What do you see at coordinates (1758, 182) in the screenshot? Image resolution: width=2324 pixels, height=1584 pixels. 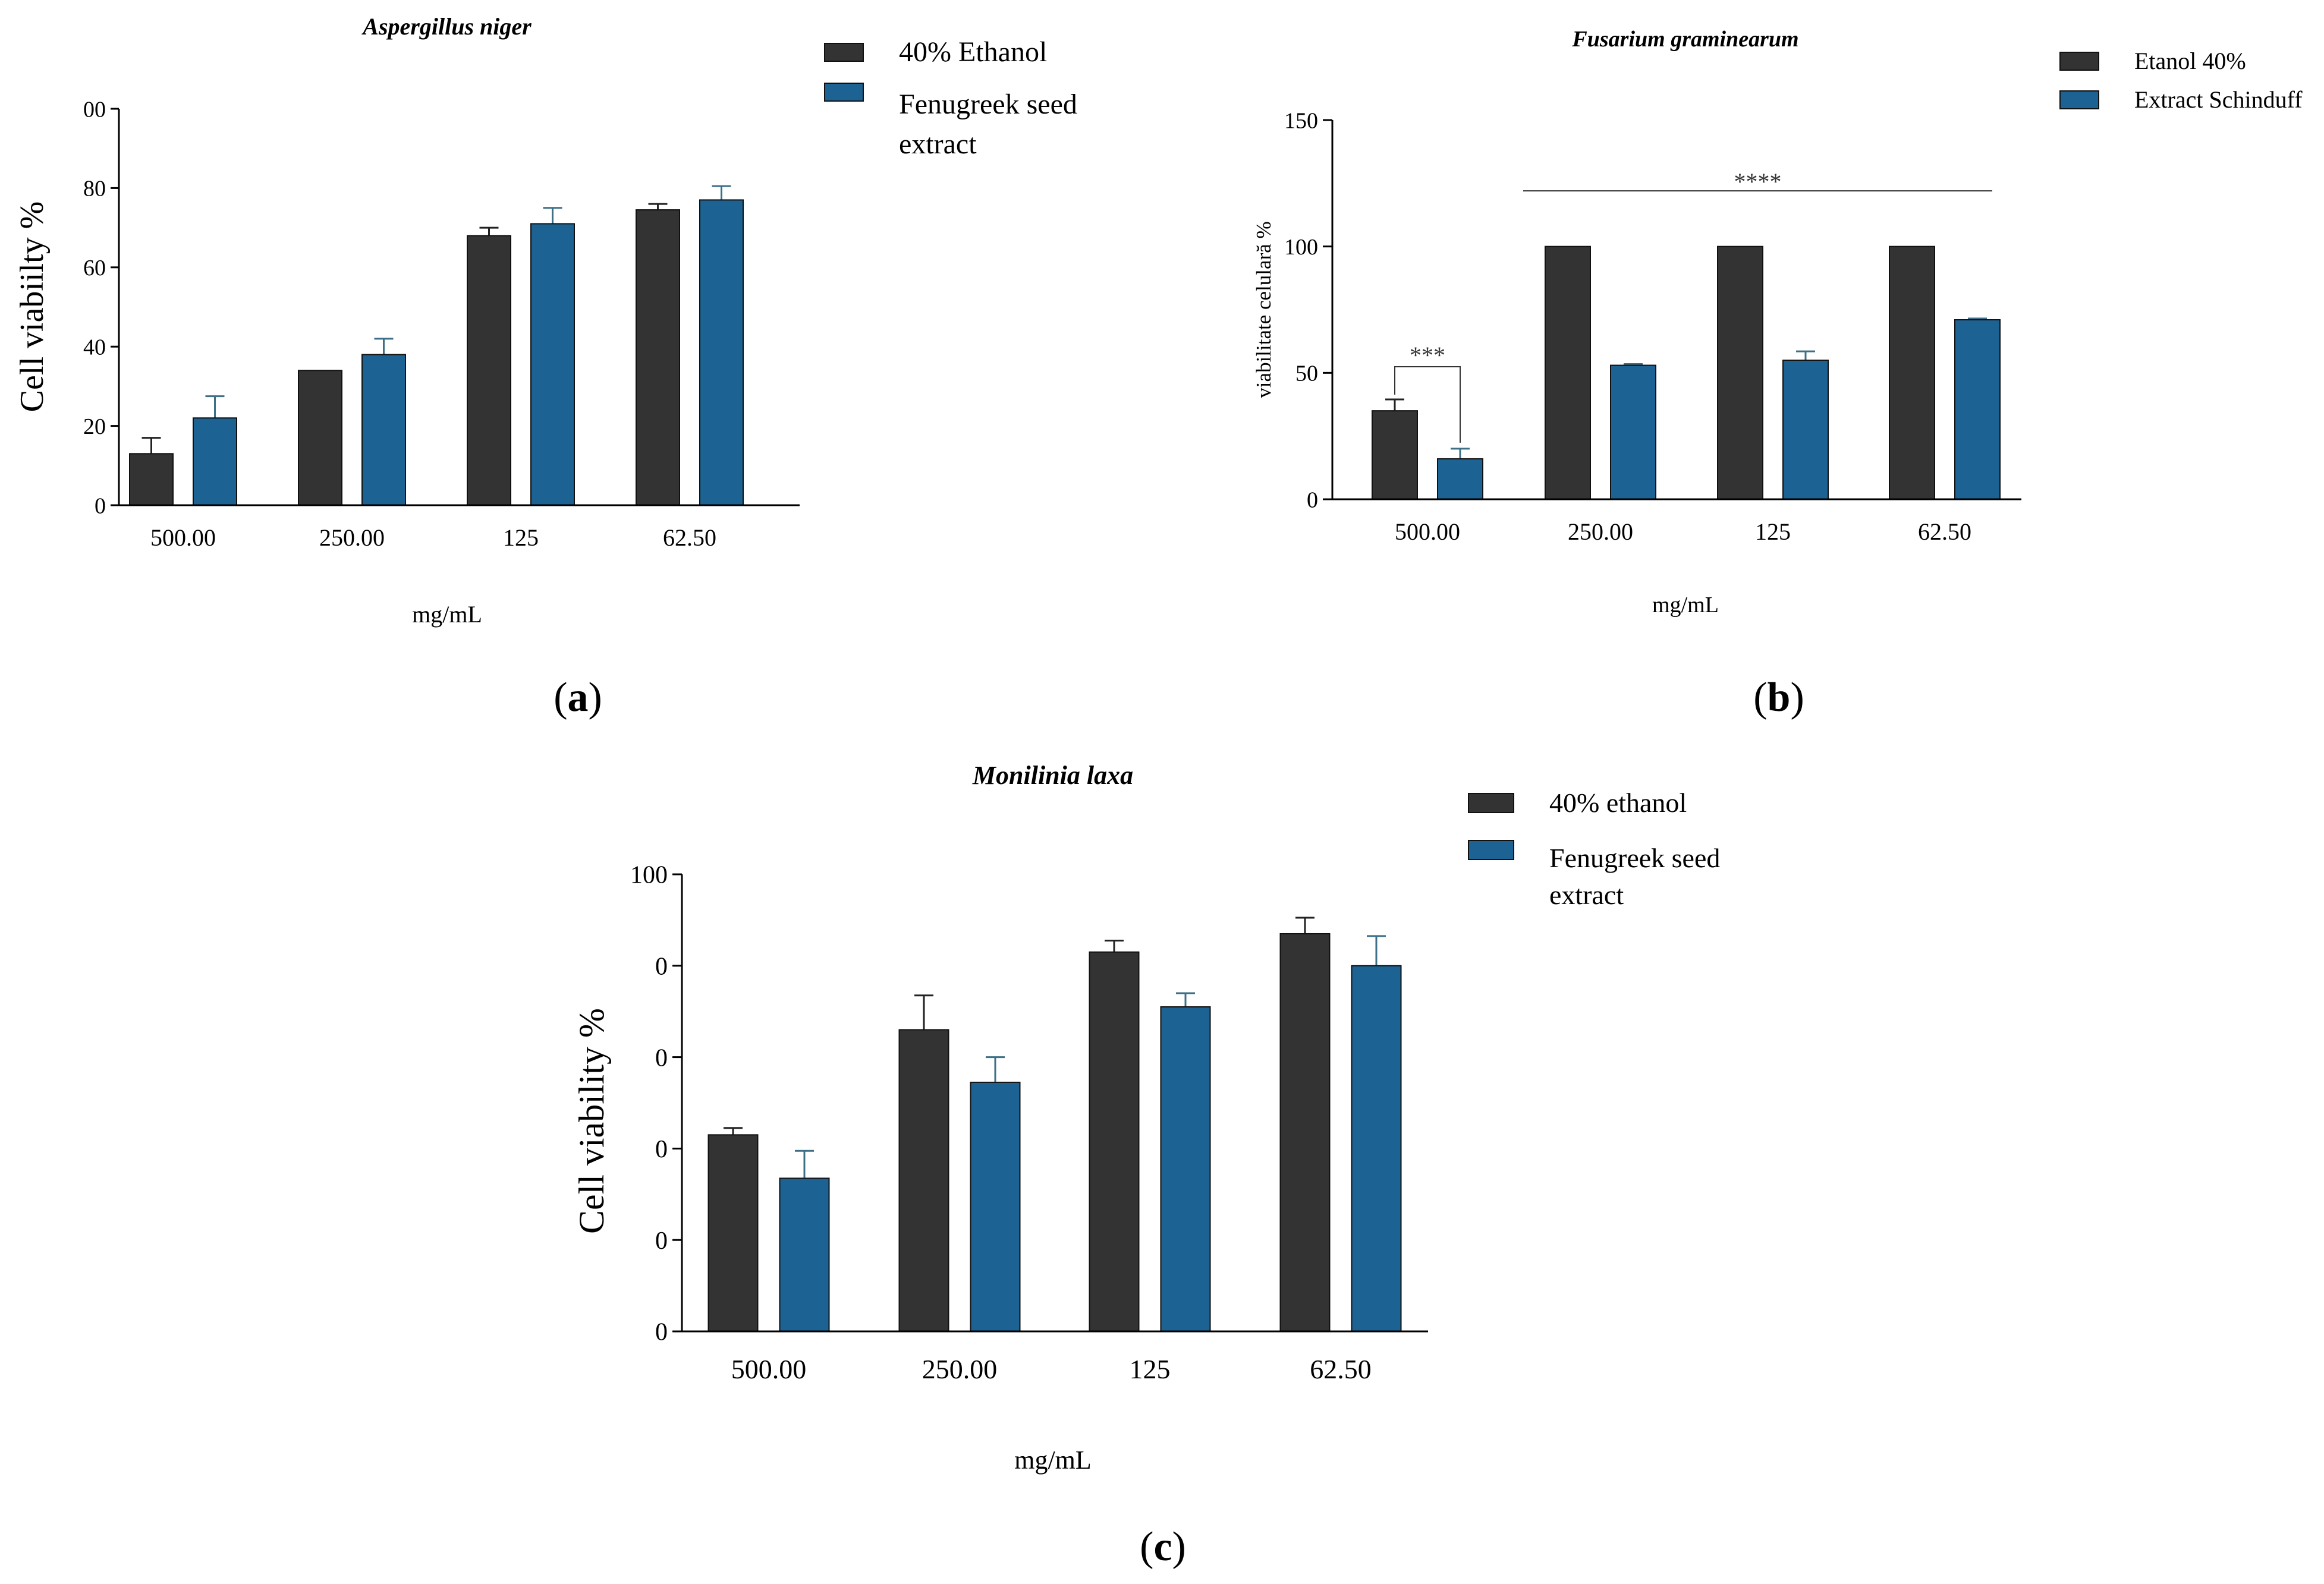 I see `significance-label: ****` at bounding box center [1758, 182].